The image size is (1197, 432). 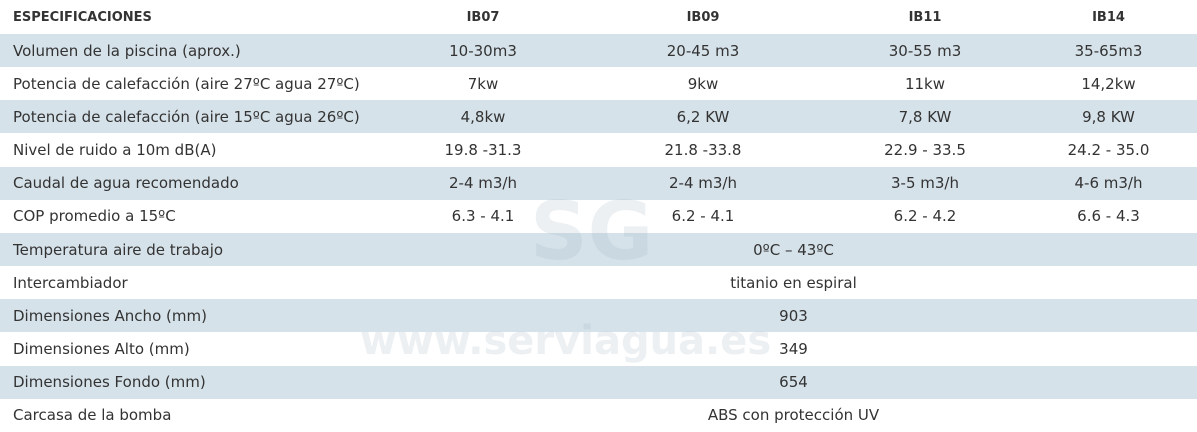 What do you see at coordinates (483, 17) in the screenshot?
I see `header-cell: IB07` at bounding box center [483, 17].